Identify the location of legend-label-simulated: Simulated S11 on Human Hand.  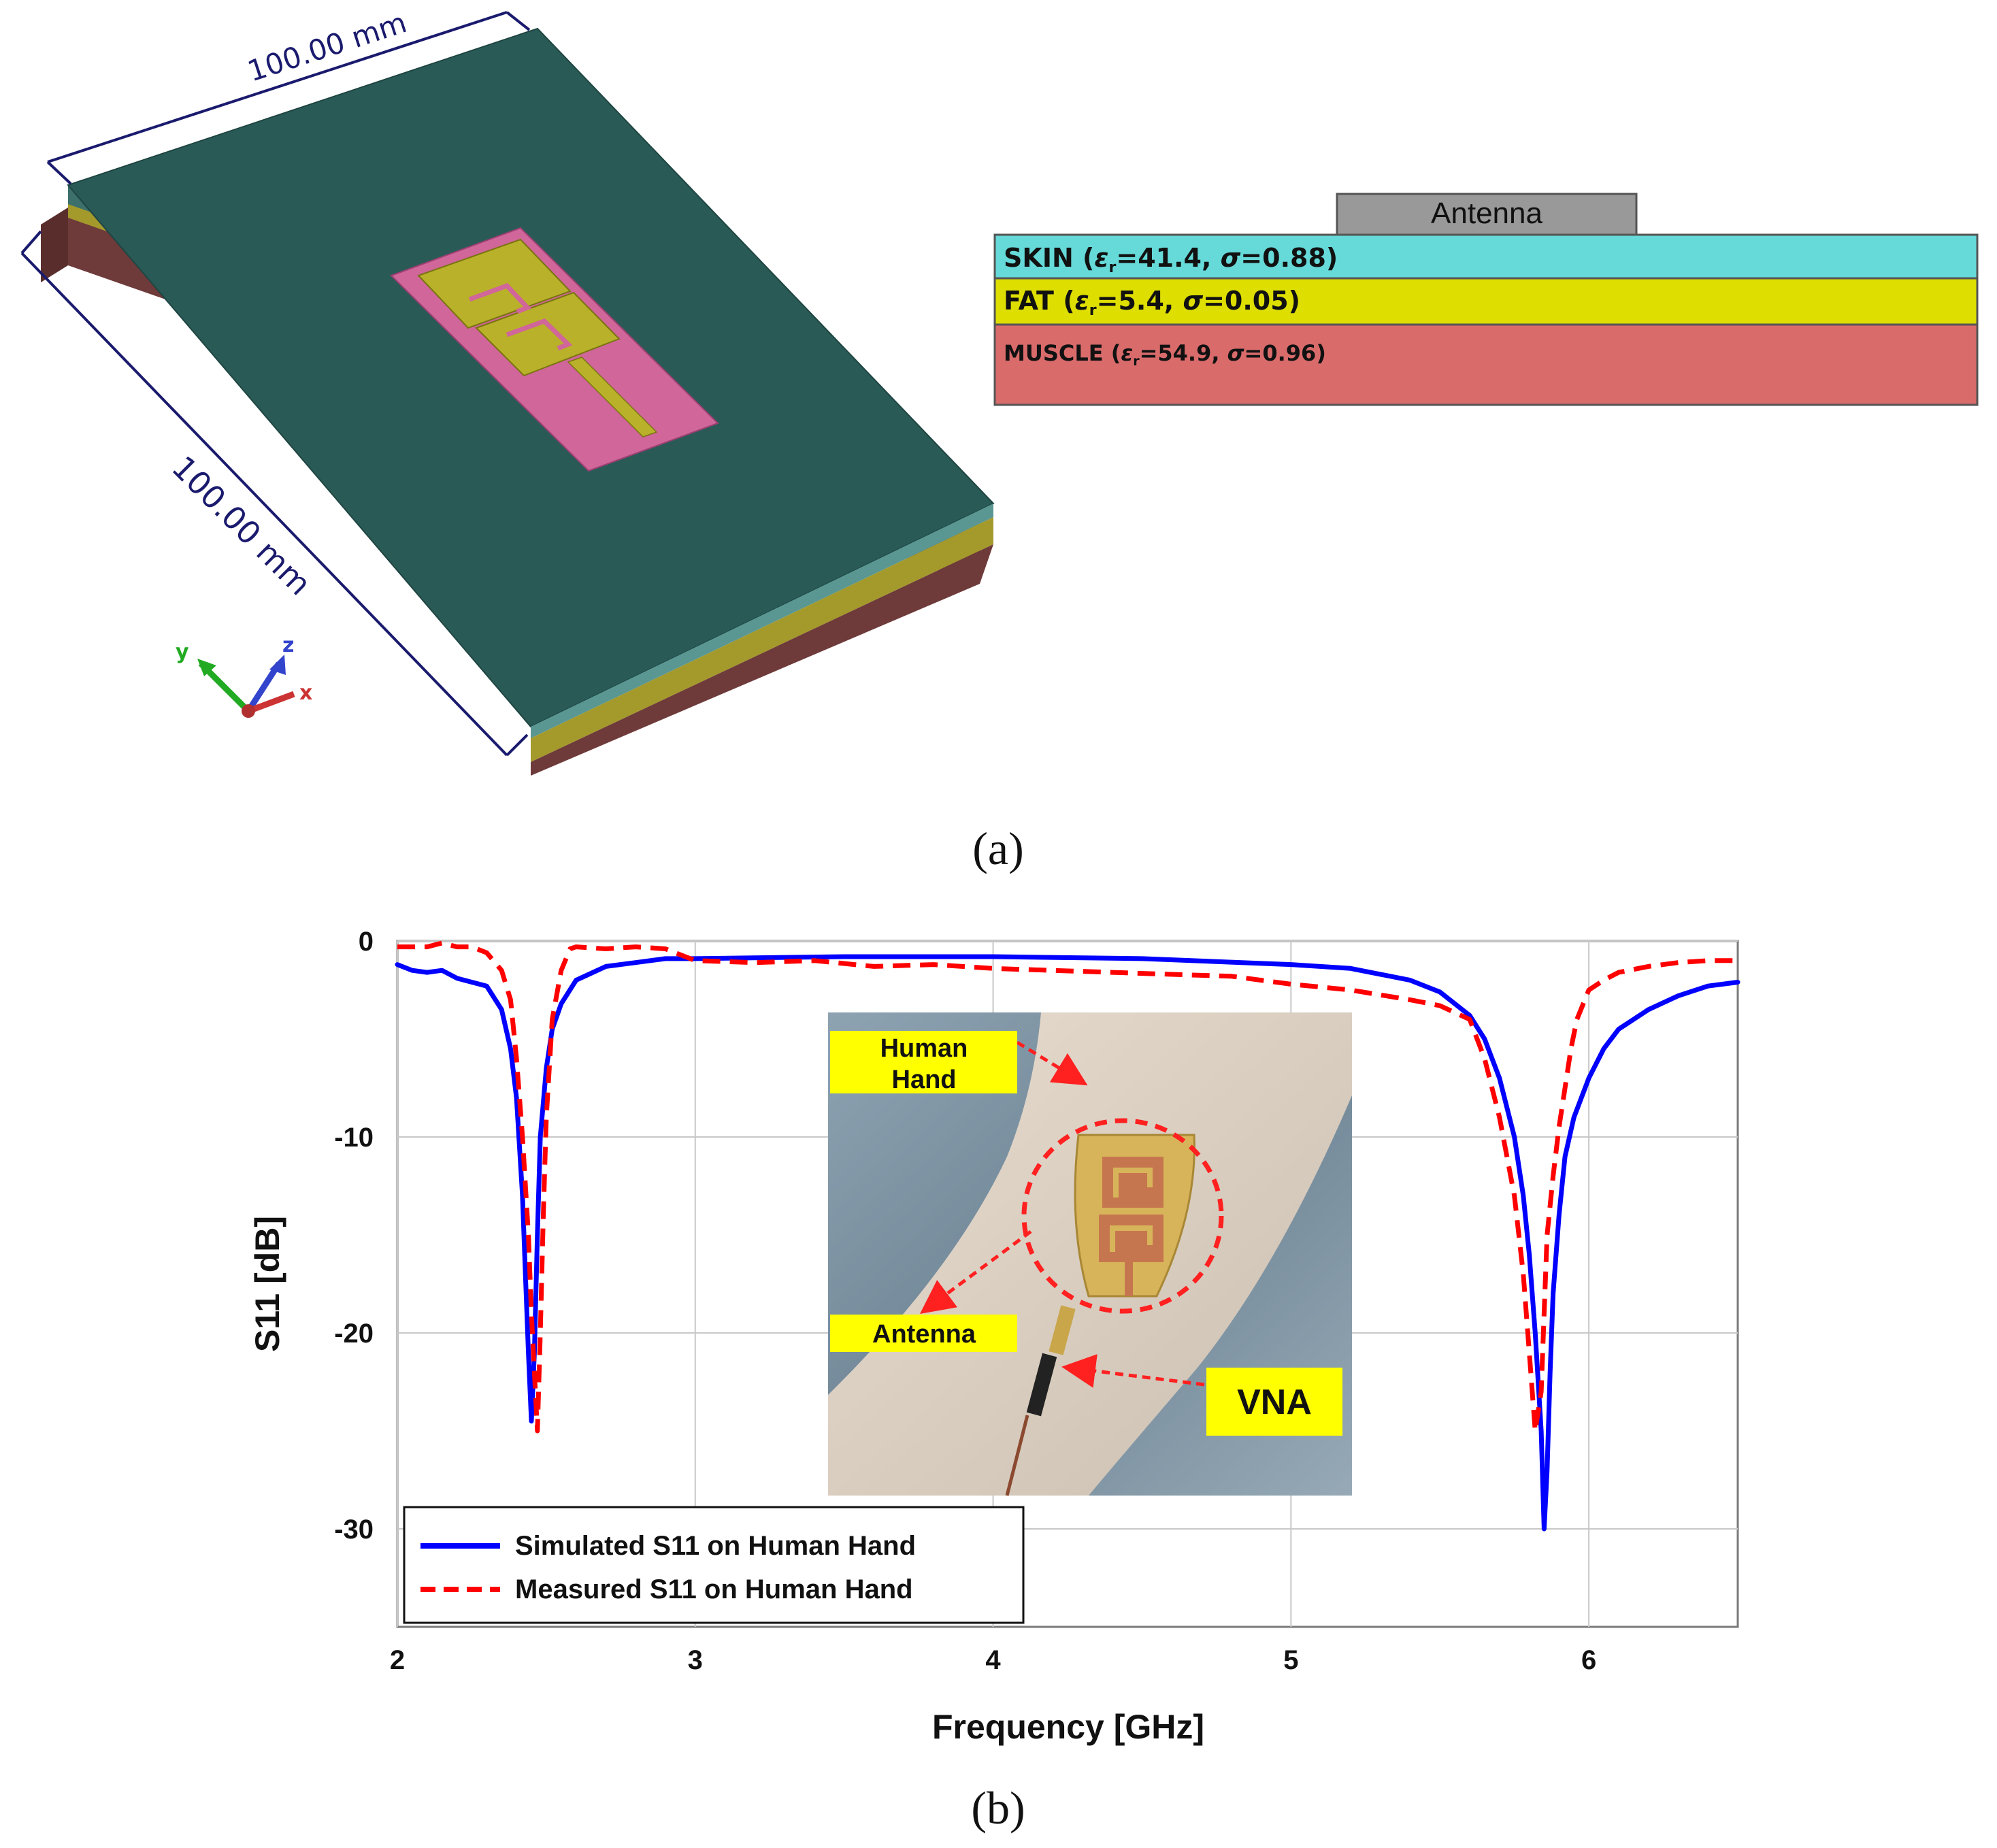
(716, 1546).